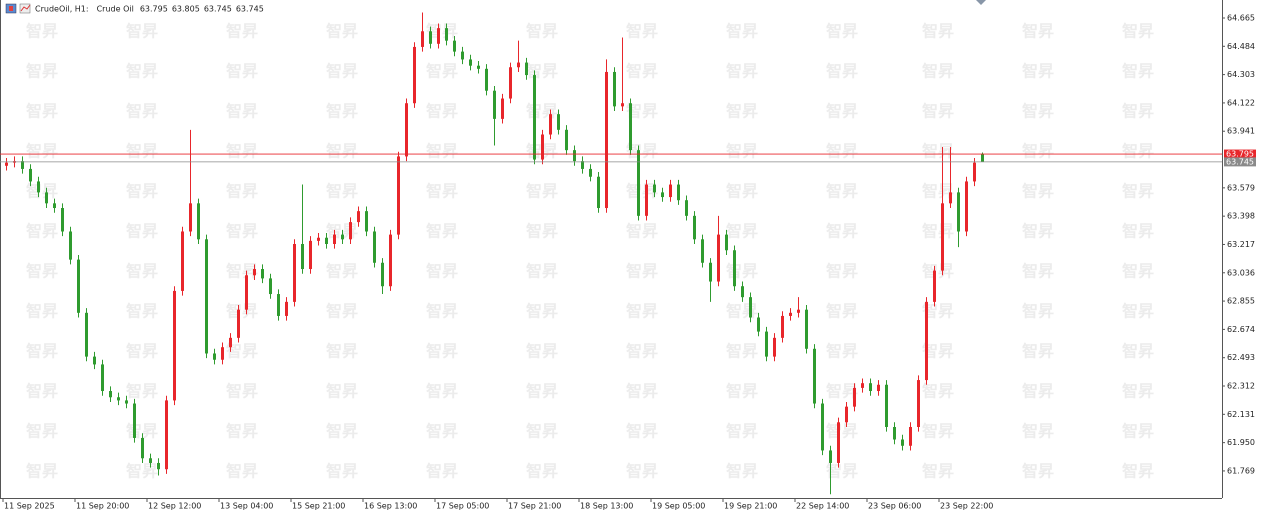  I want to click on y-tick-label: 64.665, so click(1241, 17).